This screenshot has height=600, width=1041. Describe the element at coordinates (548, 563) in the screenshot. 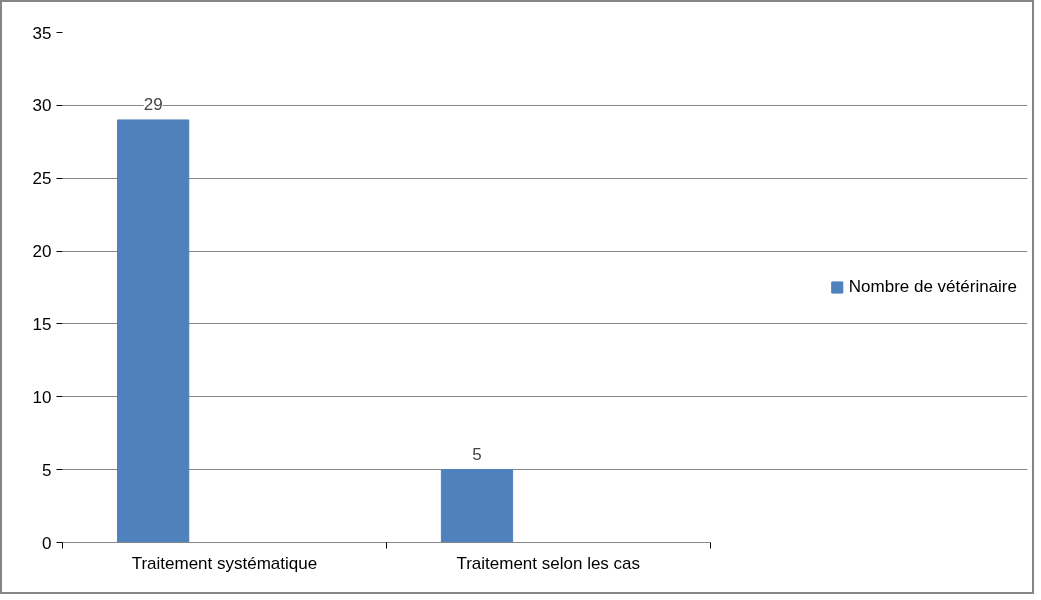

I see `x-tick-label: Traitement selon les cas` at that location.